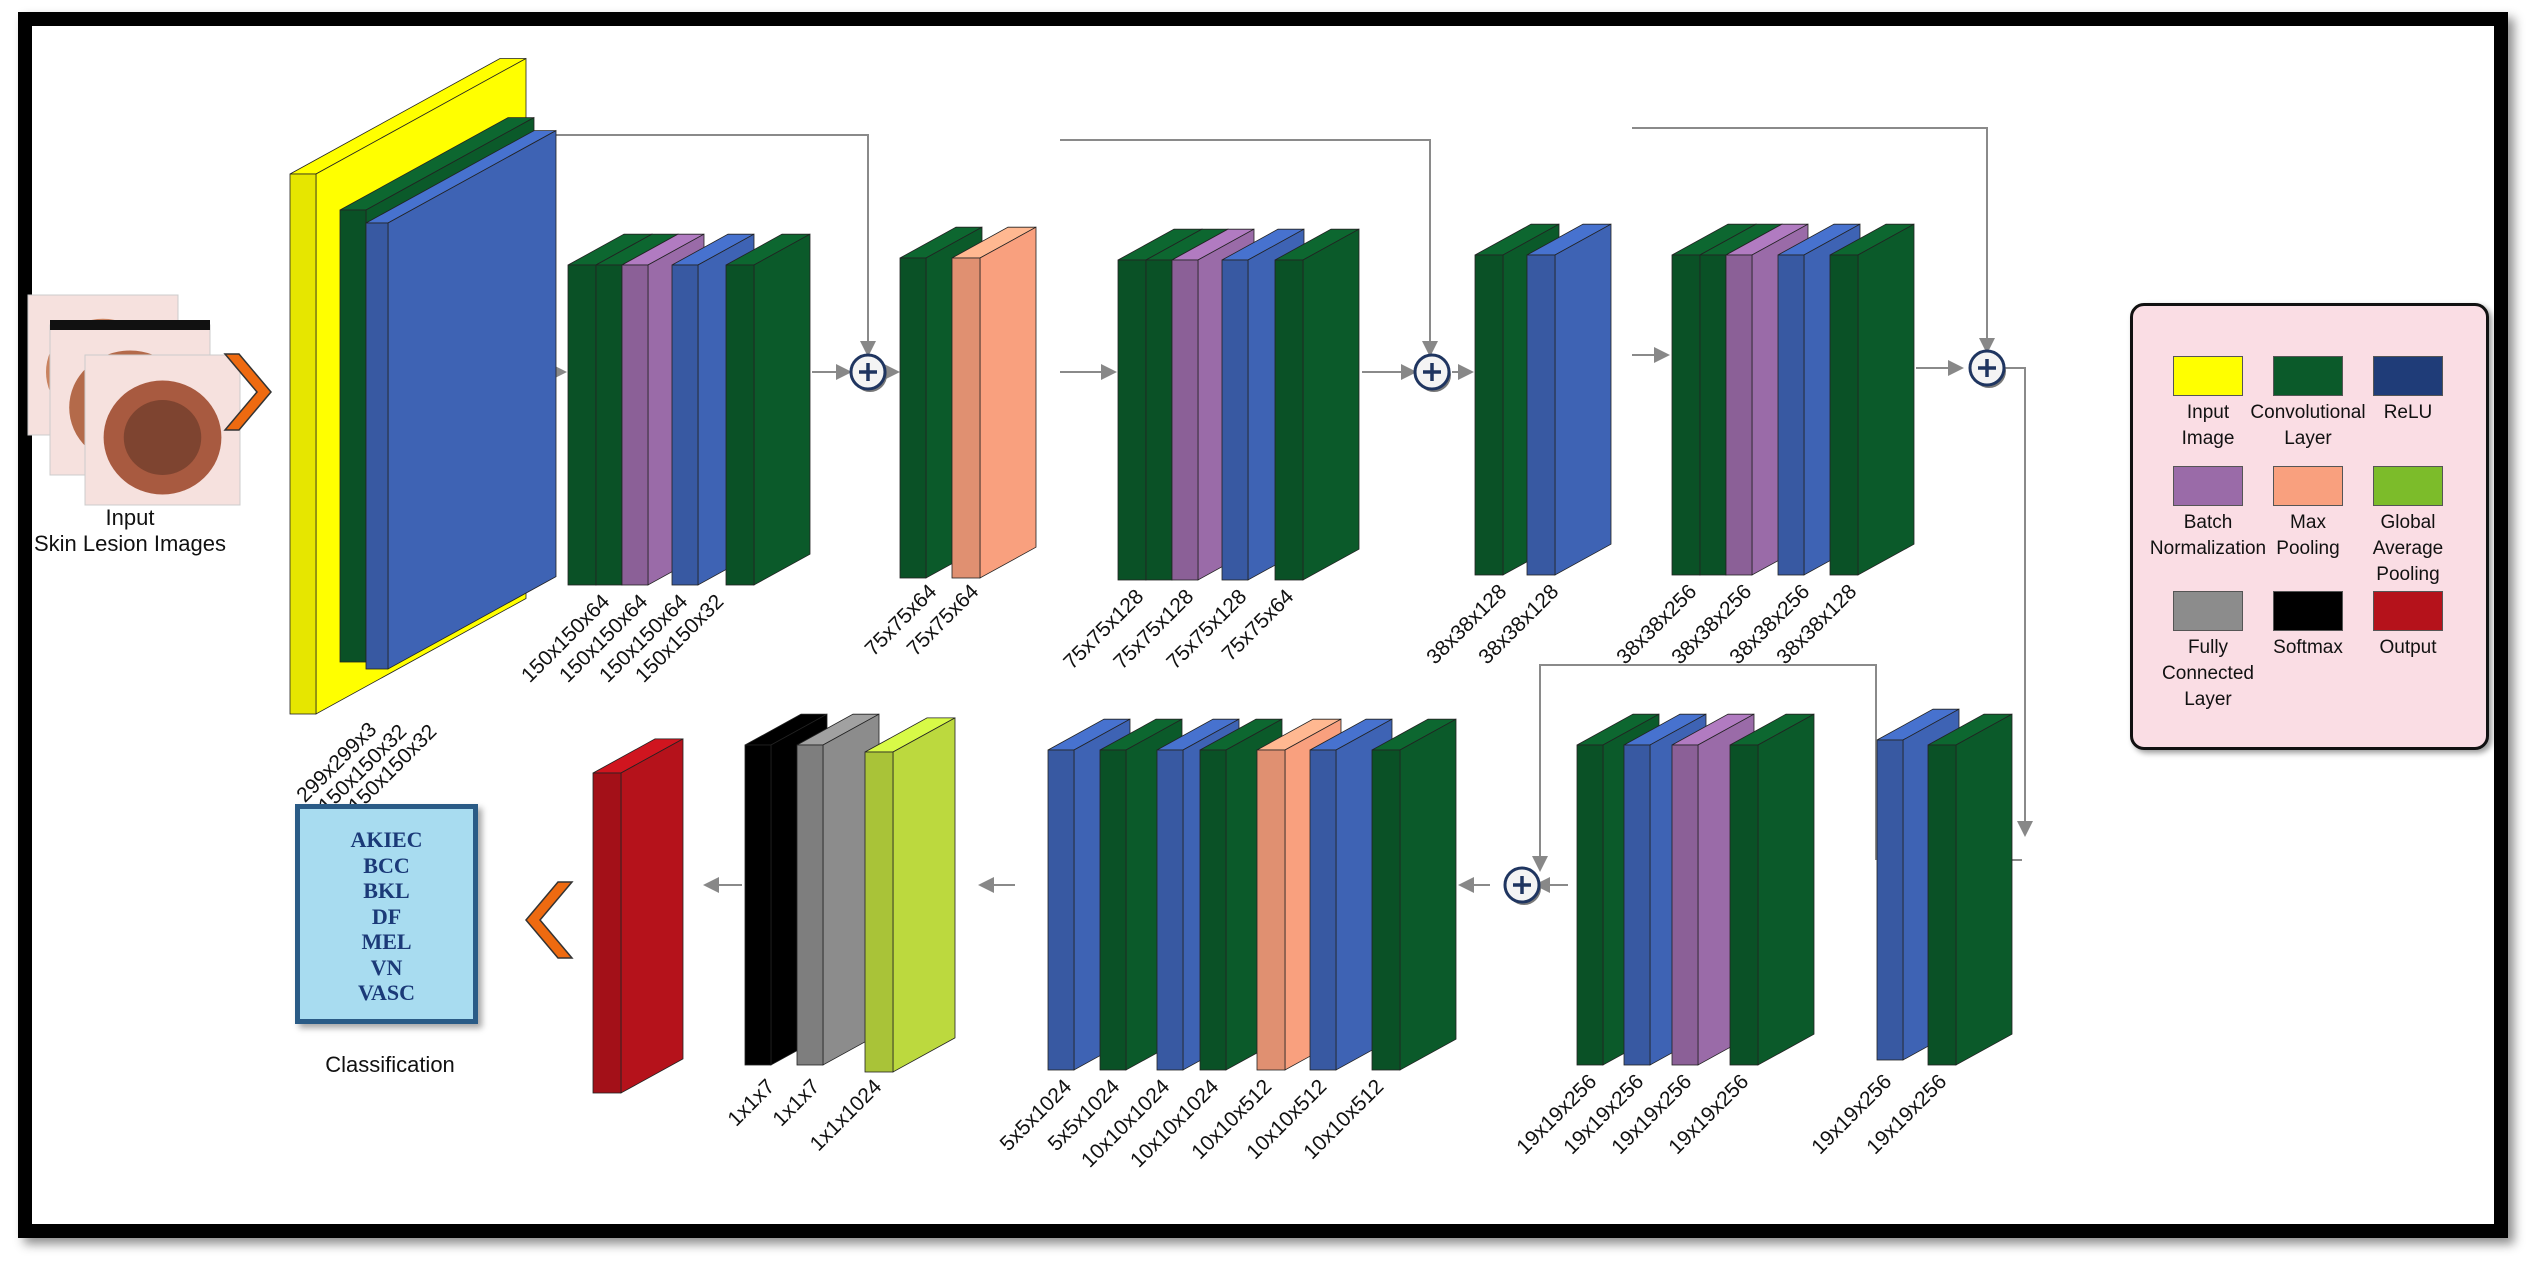  I want to click on input-title-line1: Input, so click(130, 517).